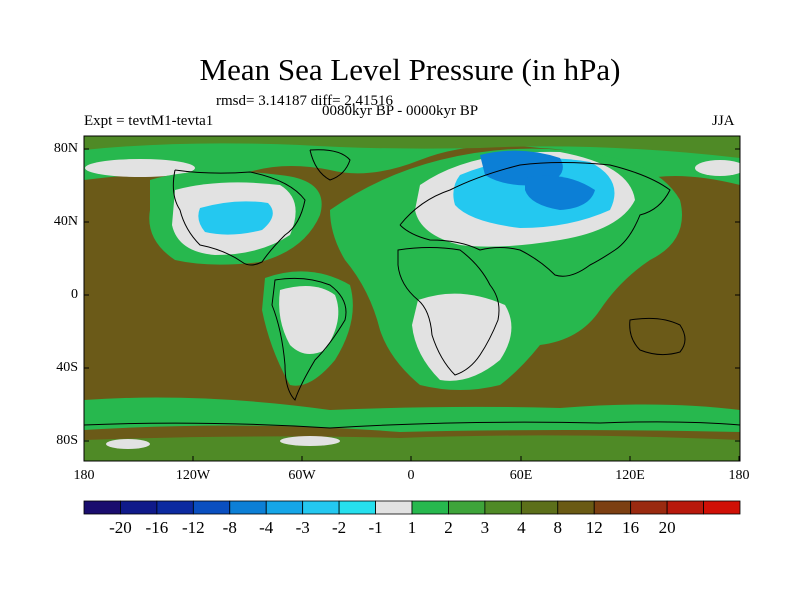 The height and width of the screenshot is (600, 800). What do you see at coordinates (65, 148) in the screenshot?
I see `latitude-tick-label: 80N` at bounding box center [65, 148].